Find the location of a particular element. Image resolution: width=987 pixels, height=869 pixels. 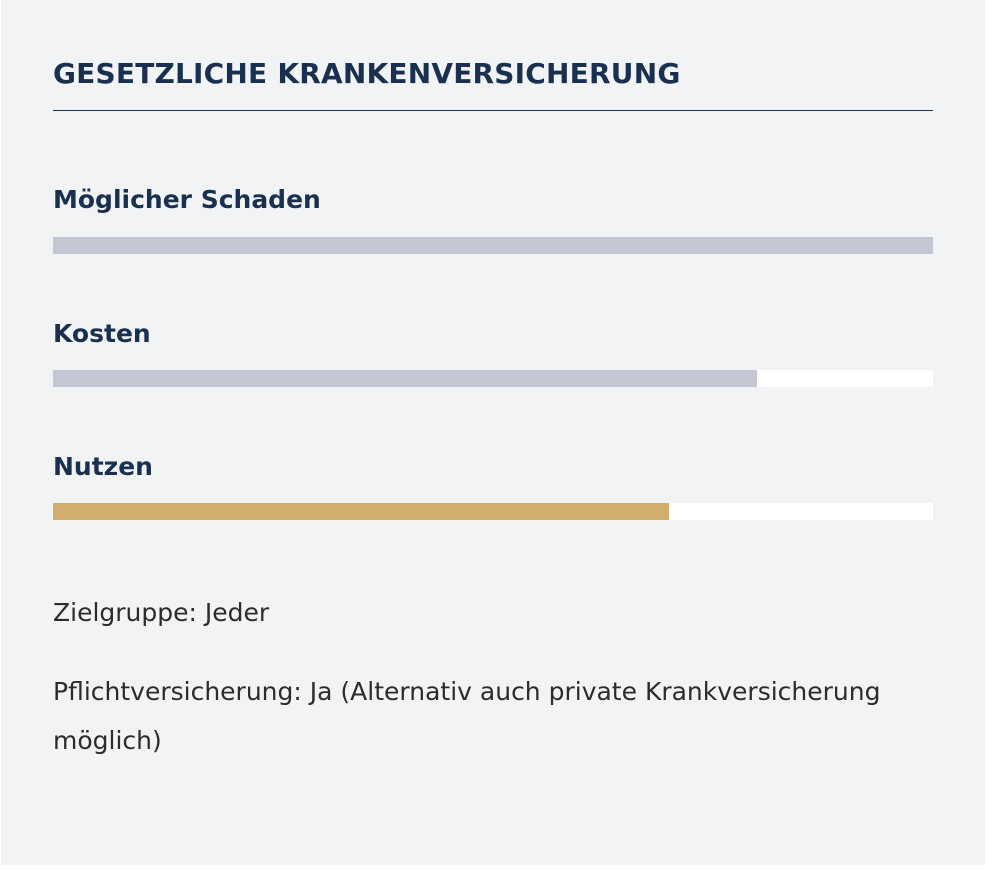

metric-bar-fill-kosten is located at coordinates (405, 378).